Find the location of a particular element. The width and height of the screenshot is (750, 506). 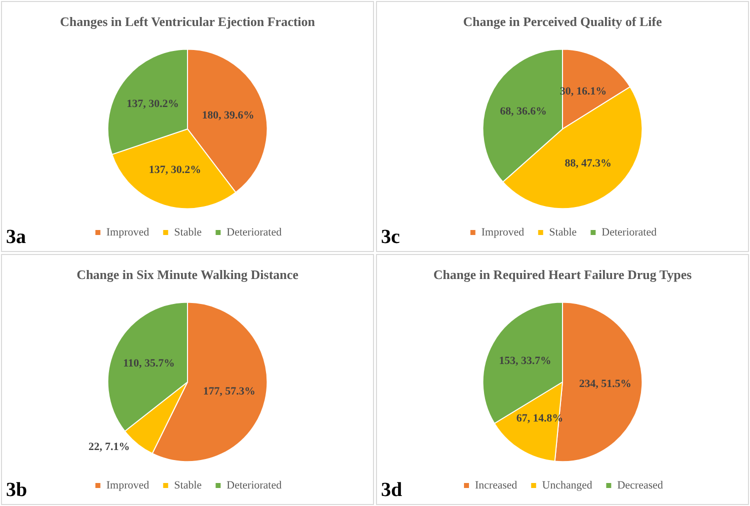

chart-title: Change in Perceived Quality of Life is located at coordinates (562, 21).